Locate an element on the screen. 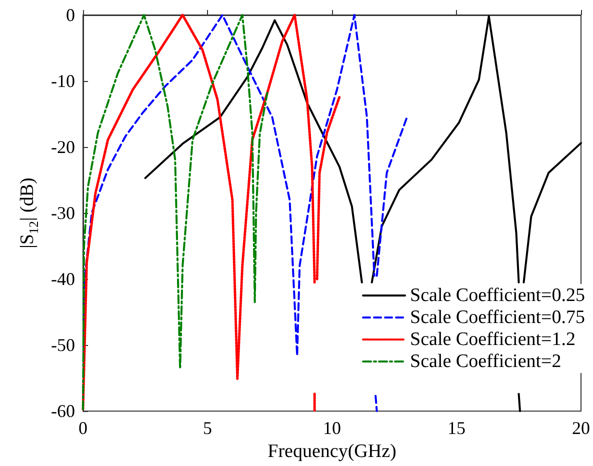 The width and height of the screenshot is (593, 466). y-tick-label: -60 is located at coordinates (63, 411).